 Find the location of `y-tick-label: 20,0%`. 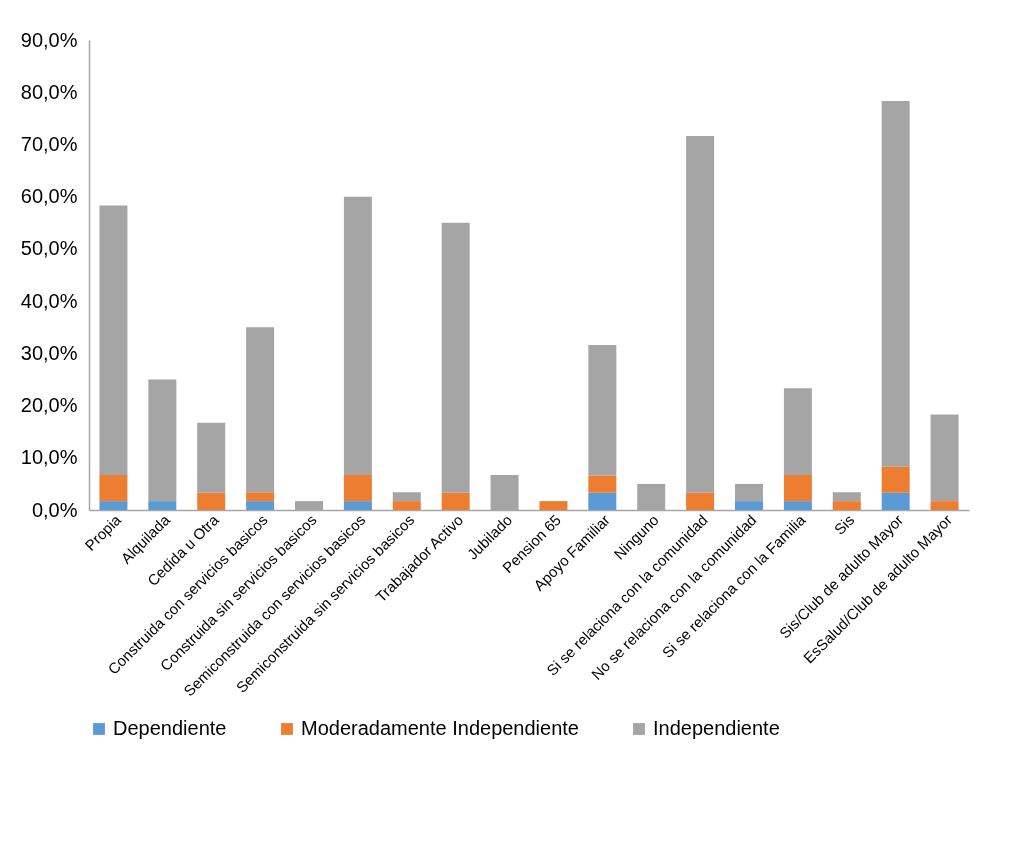

y-tick-label: 20,0% is located at coordinates (49, 405).